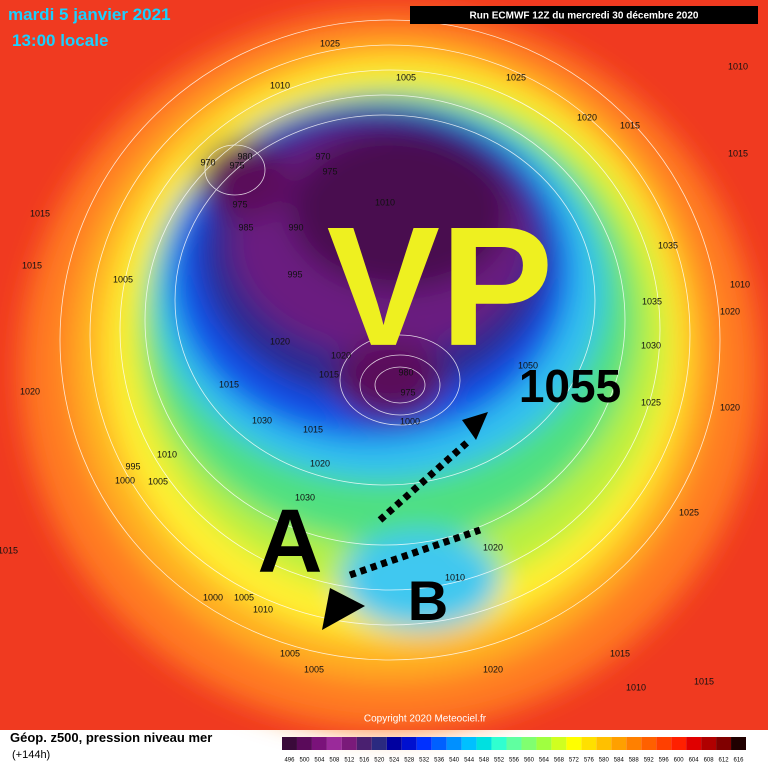  I want to click on legend-label: 512, so click(349, 761).